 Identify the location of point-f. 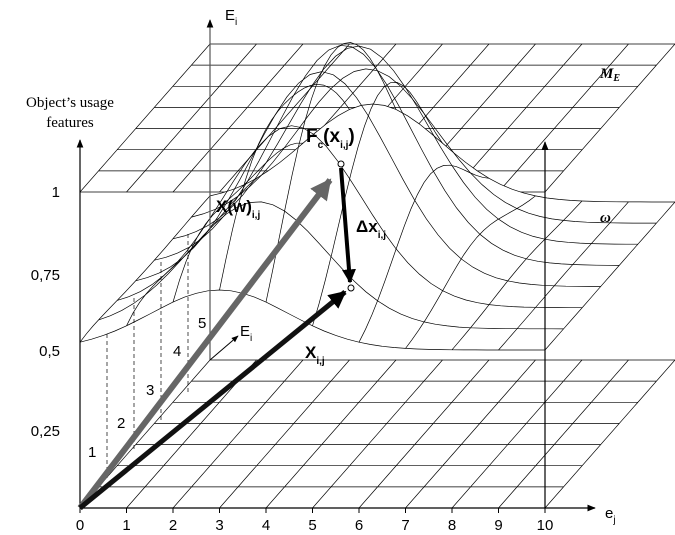
(341, 164).